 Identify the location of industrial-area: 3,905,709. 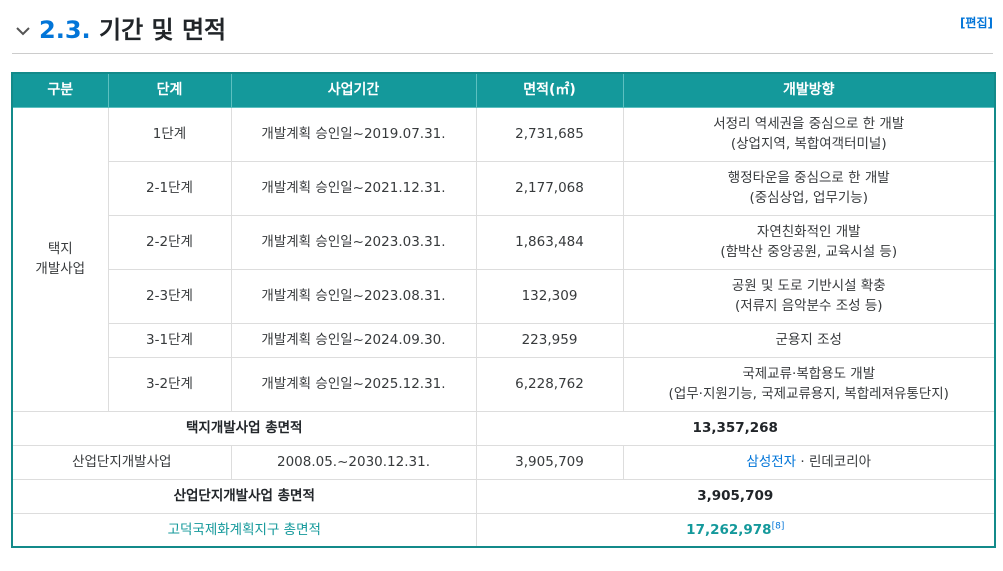
(549, 462).